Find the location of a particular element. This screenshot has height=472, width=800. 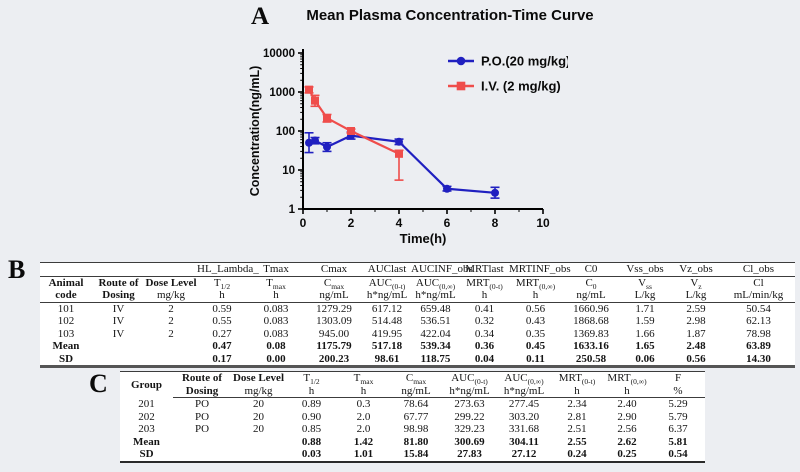

table-cell: 78.98 is located at coordinates (758, 333).